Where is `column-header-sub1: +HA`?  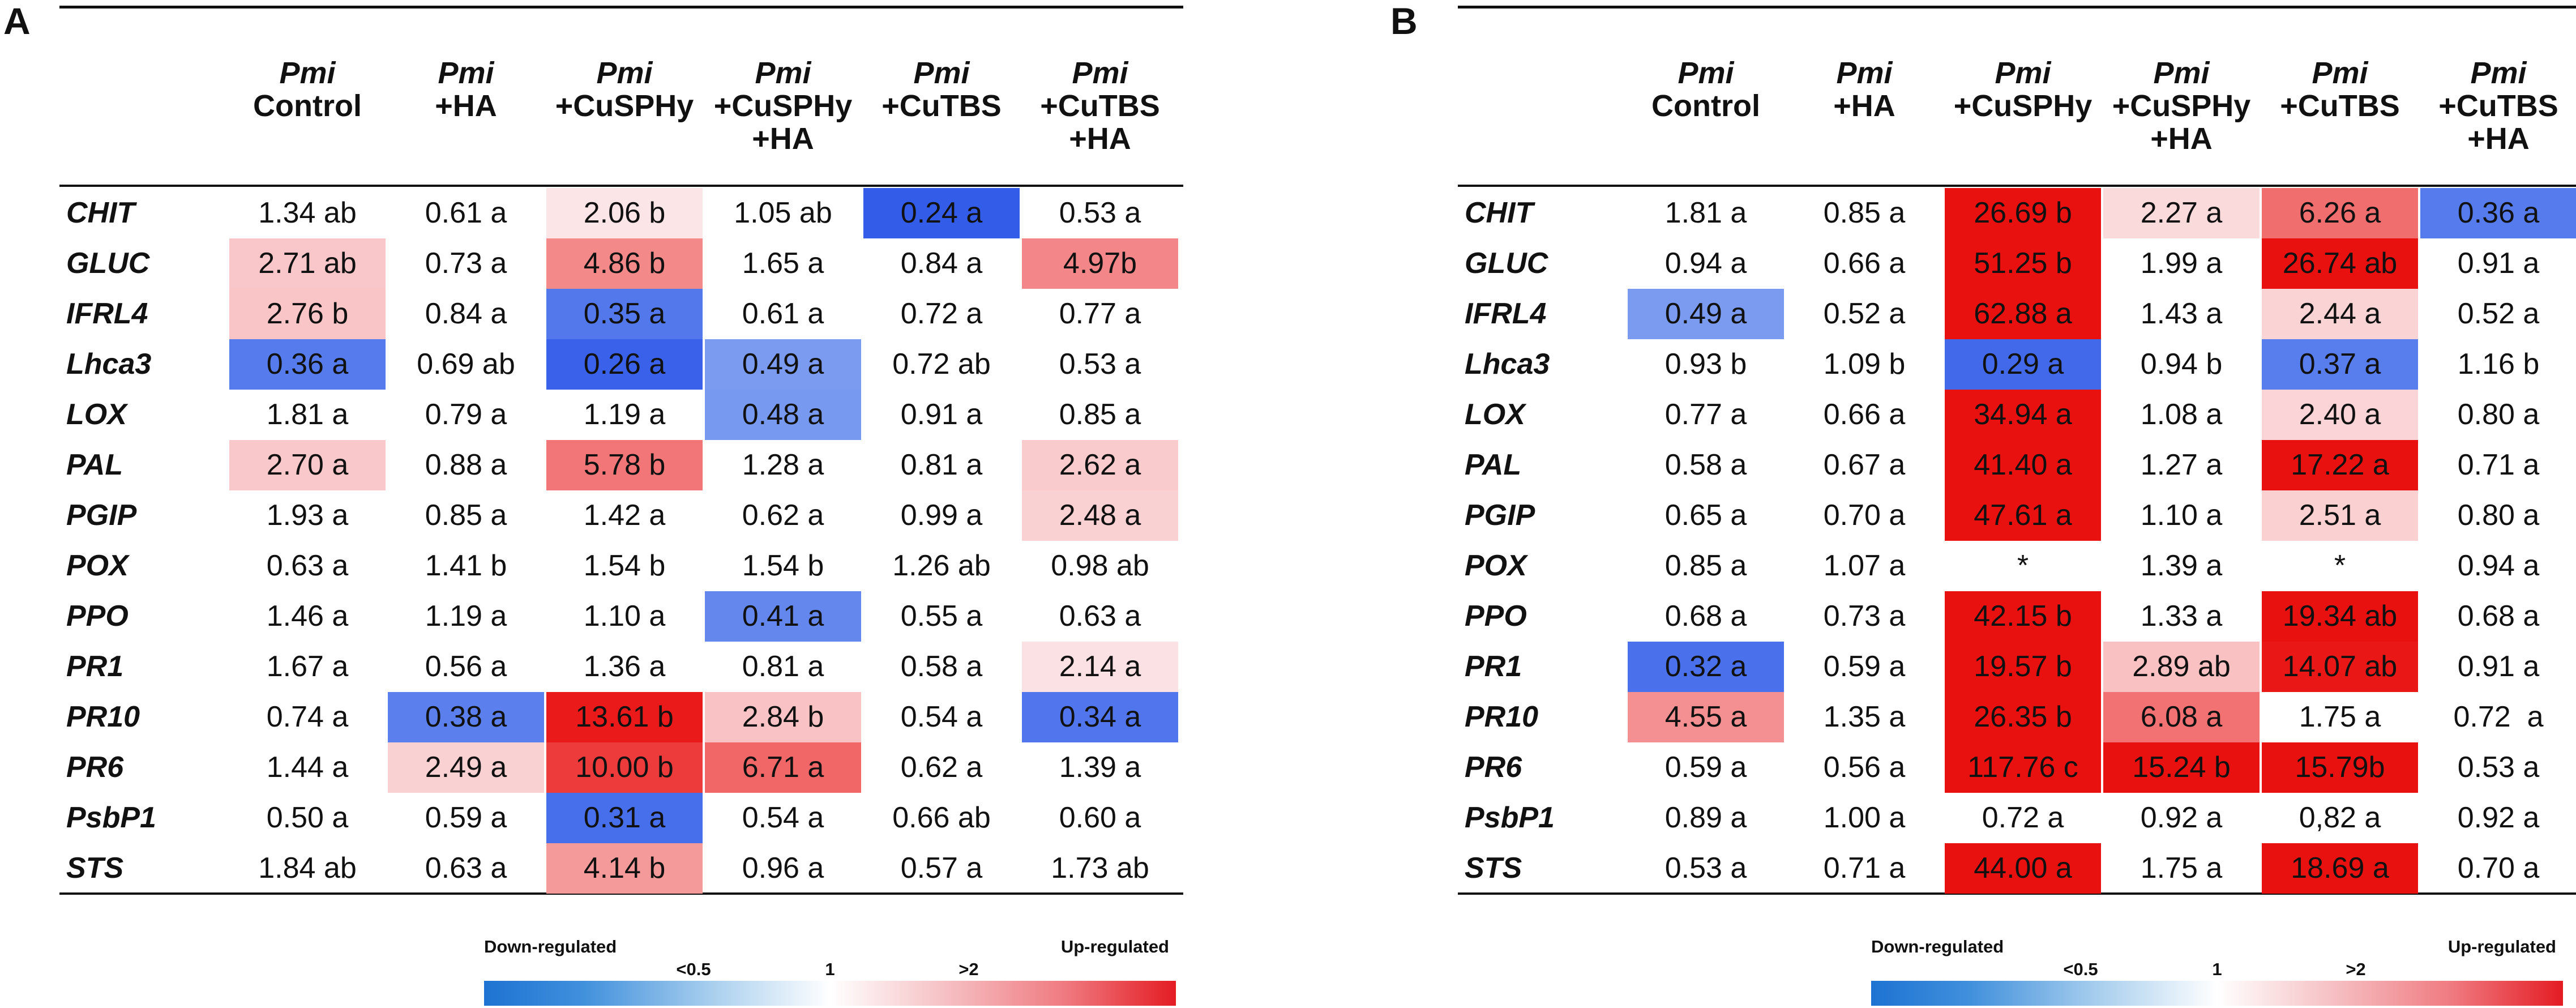 column-header-sub1: +HA is located at coordinates (466, 106).